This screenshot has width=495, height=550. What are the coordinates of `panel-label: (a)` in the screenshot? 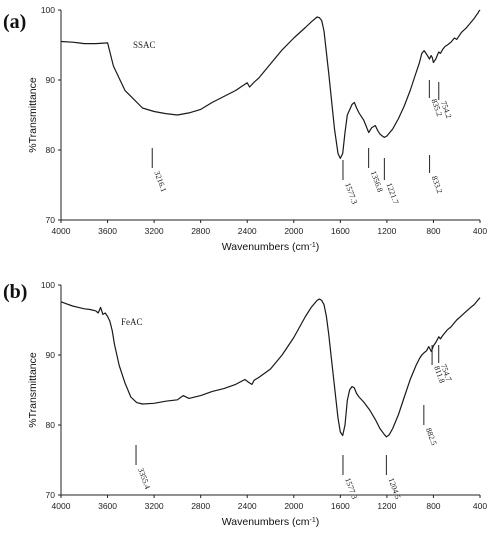 It's located at (14, 22).